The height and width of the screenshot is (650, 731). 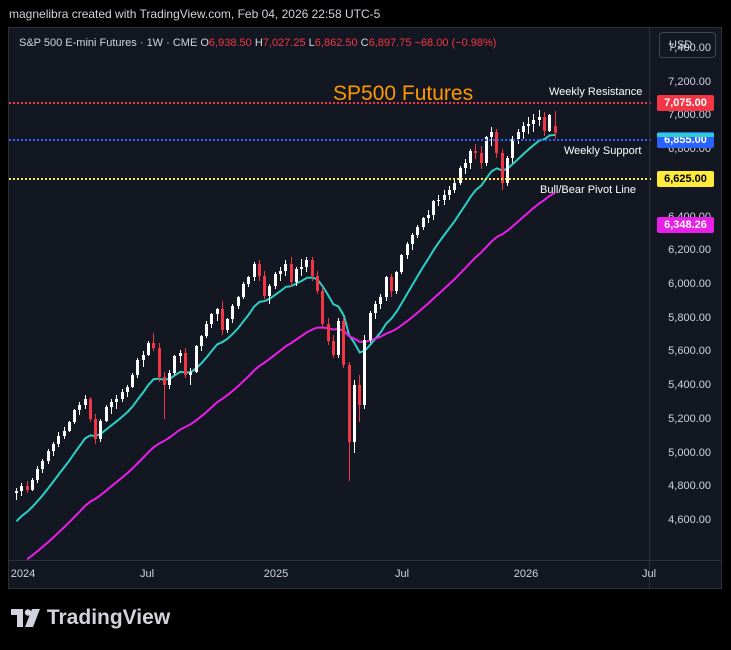 What do you see at coordinates (365, 574) in the screenshot?
I see `time-axis: 2024 Jul 2025 Jul 2026 Jul` at bounding box center [365, 574].